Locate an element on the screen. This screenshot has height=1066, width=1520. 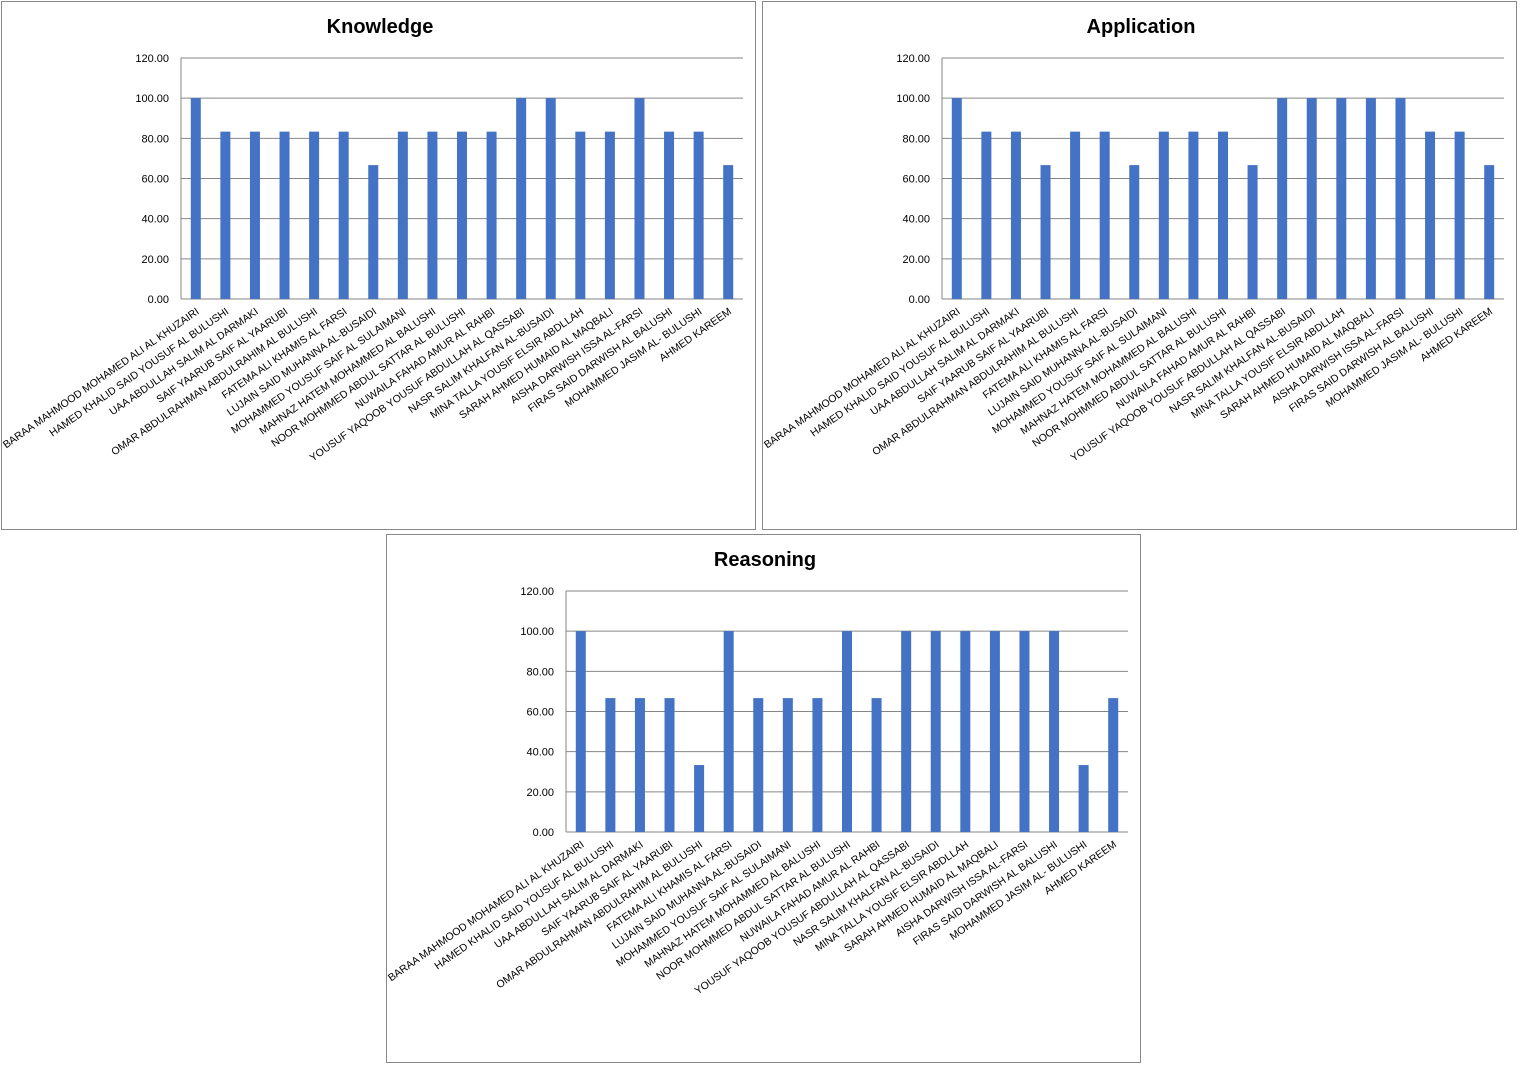
chart-title: Reasoning is located at coordinates (765, 560).